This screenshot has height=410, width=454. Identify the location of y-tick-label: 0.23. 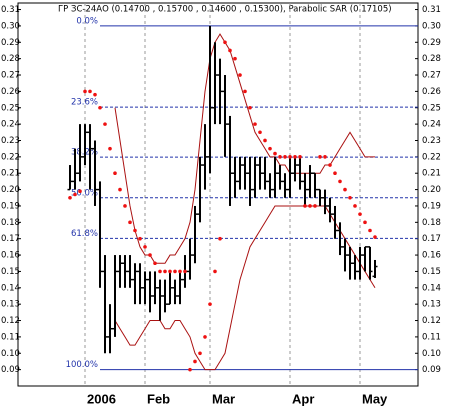
(10, 141).